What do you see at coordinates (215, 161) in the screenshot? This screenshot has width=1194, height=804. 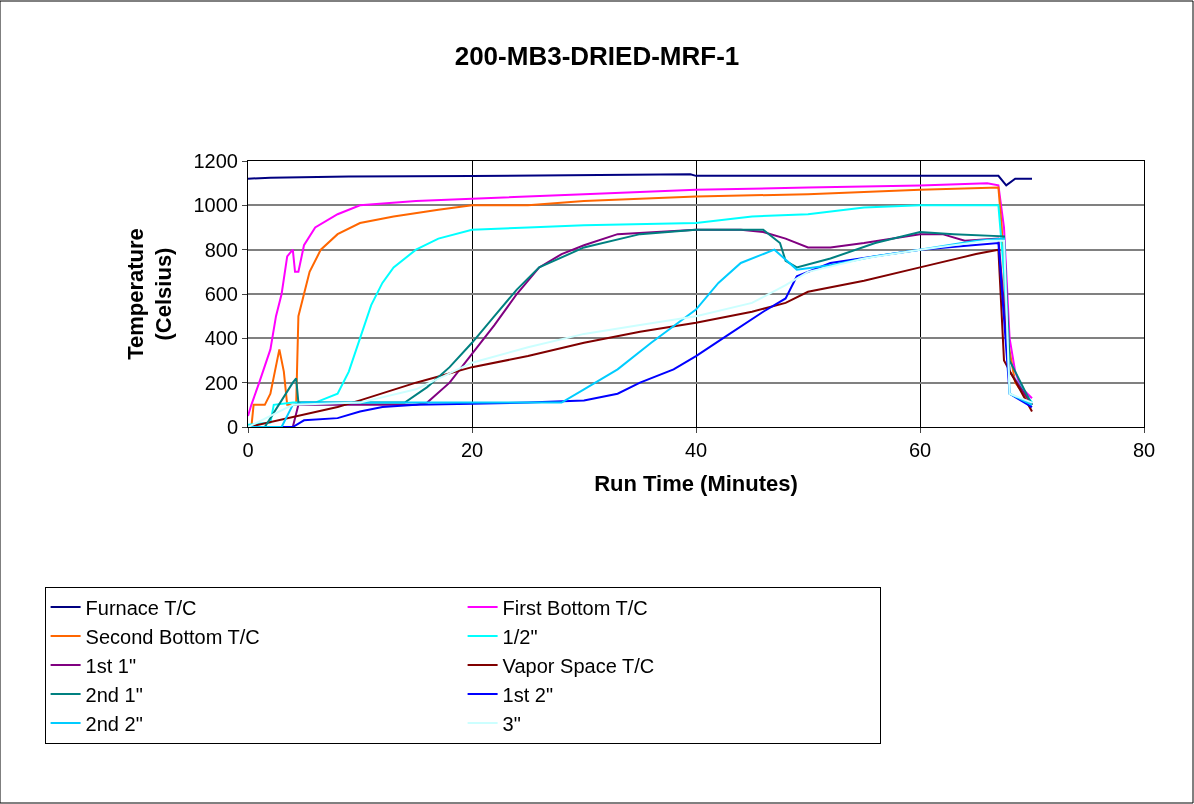 I see `y-tick-label: 1200` at bounding box center [215, 161].